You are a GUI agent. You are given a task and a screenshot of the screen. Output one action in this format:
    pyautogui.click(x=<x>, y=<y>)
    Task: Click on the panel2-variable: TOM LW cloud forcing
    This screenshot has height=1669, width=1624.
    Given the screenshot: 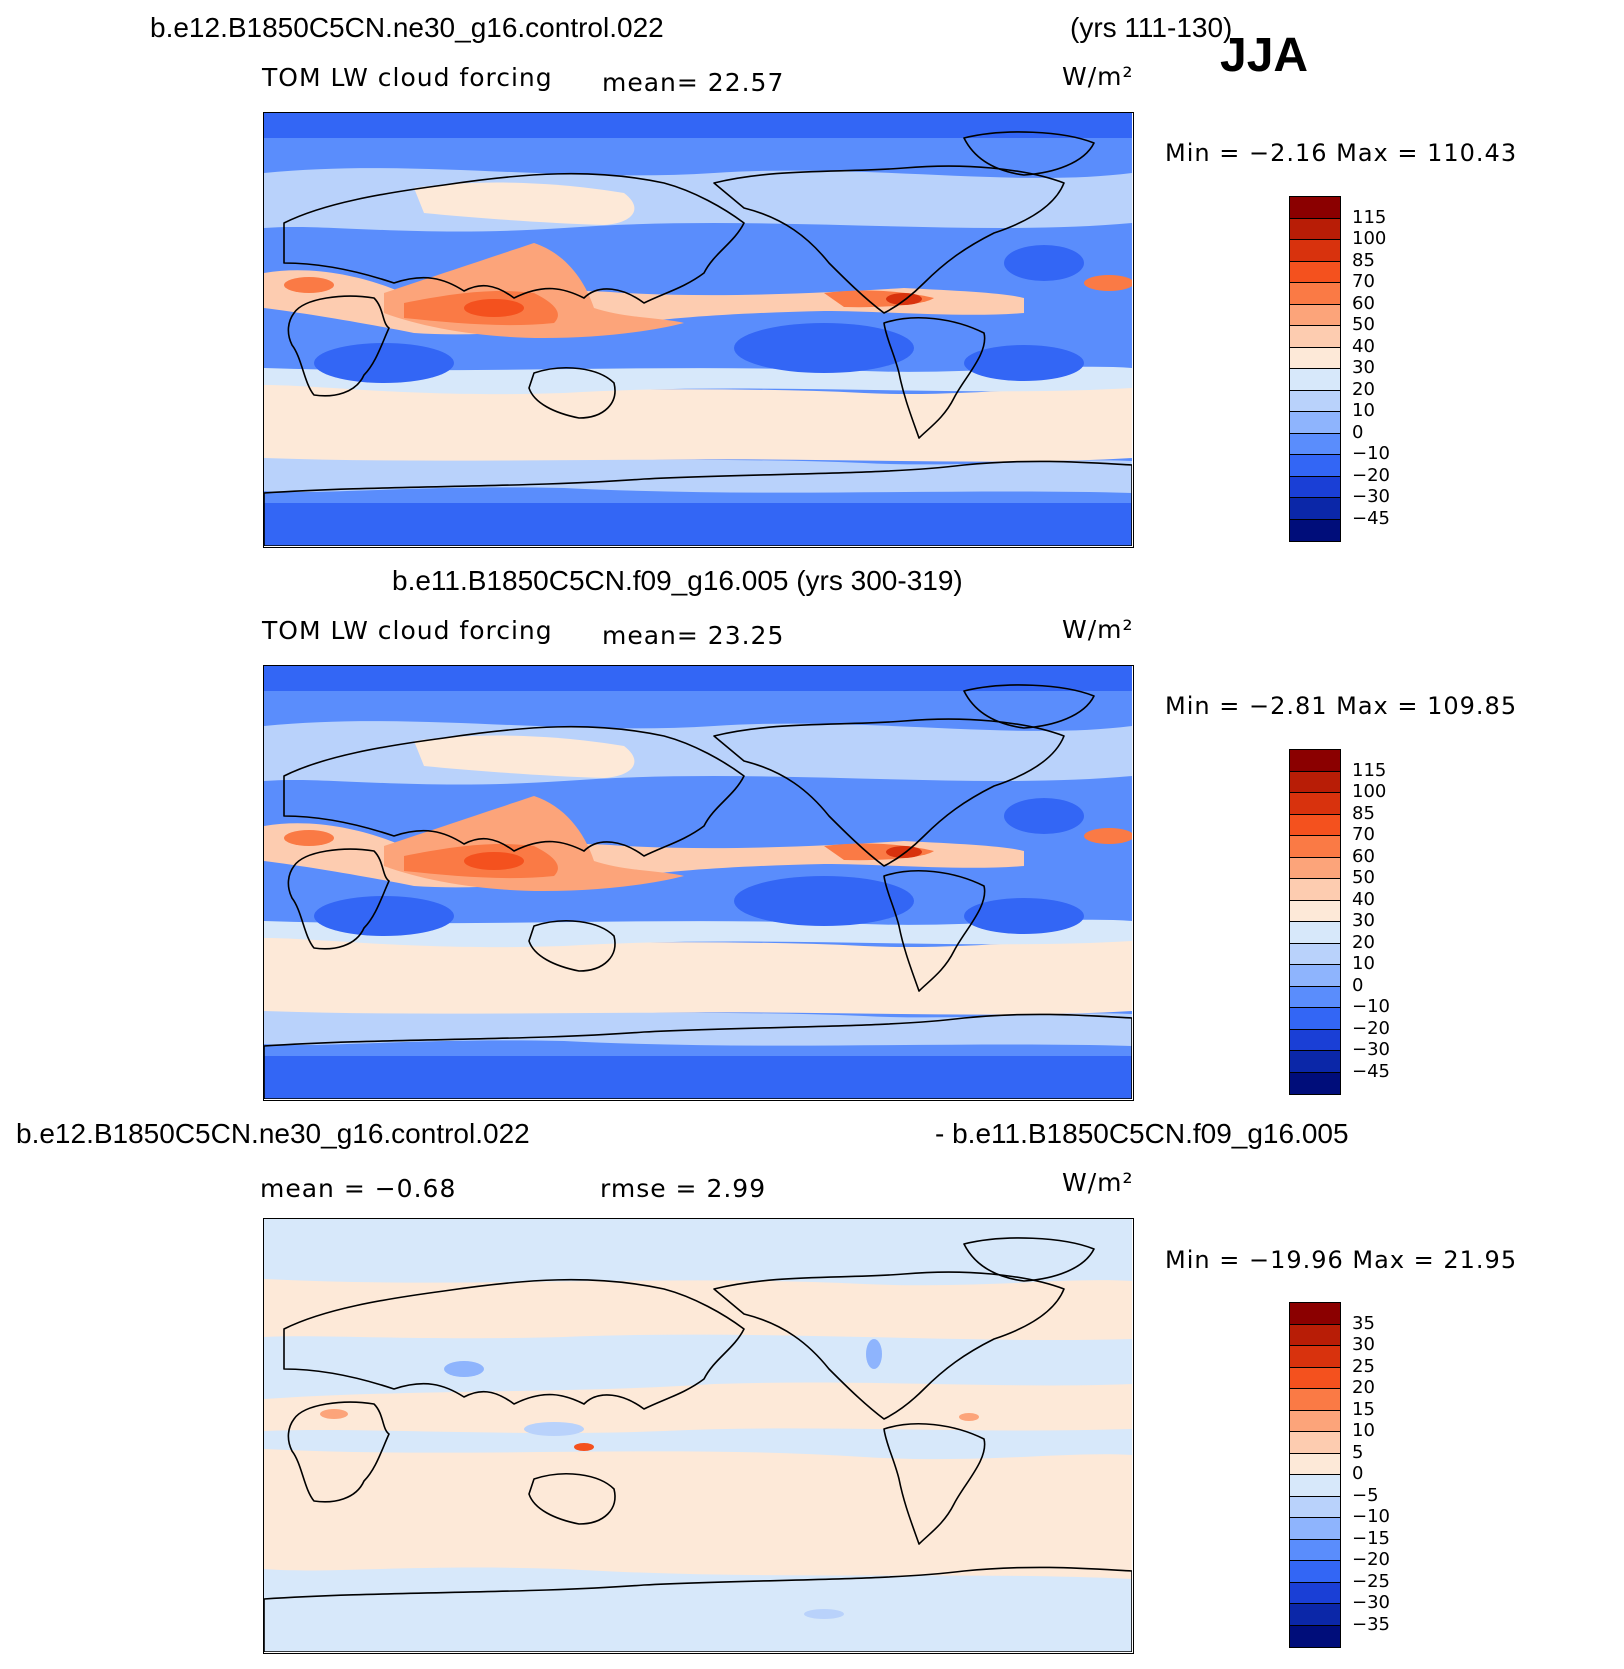 What is the action you would take?
    pyautogui.click(x=407, y=630)
    